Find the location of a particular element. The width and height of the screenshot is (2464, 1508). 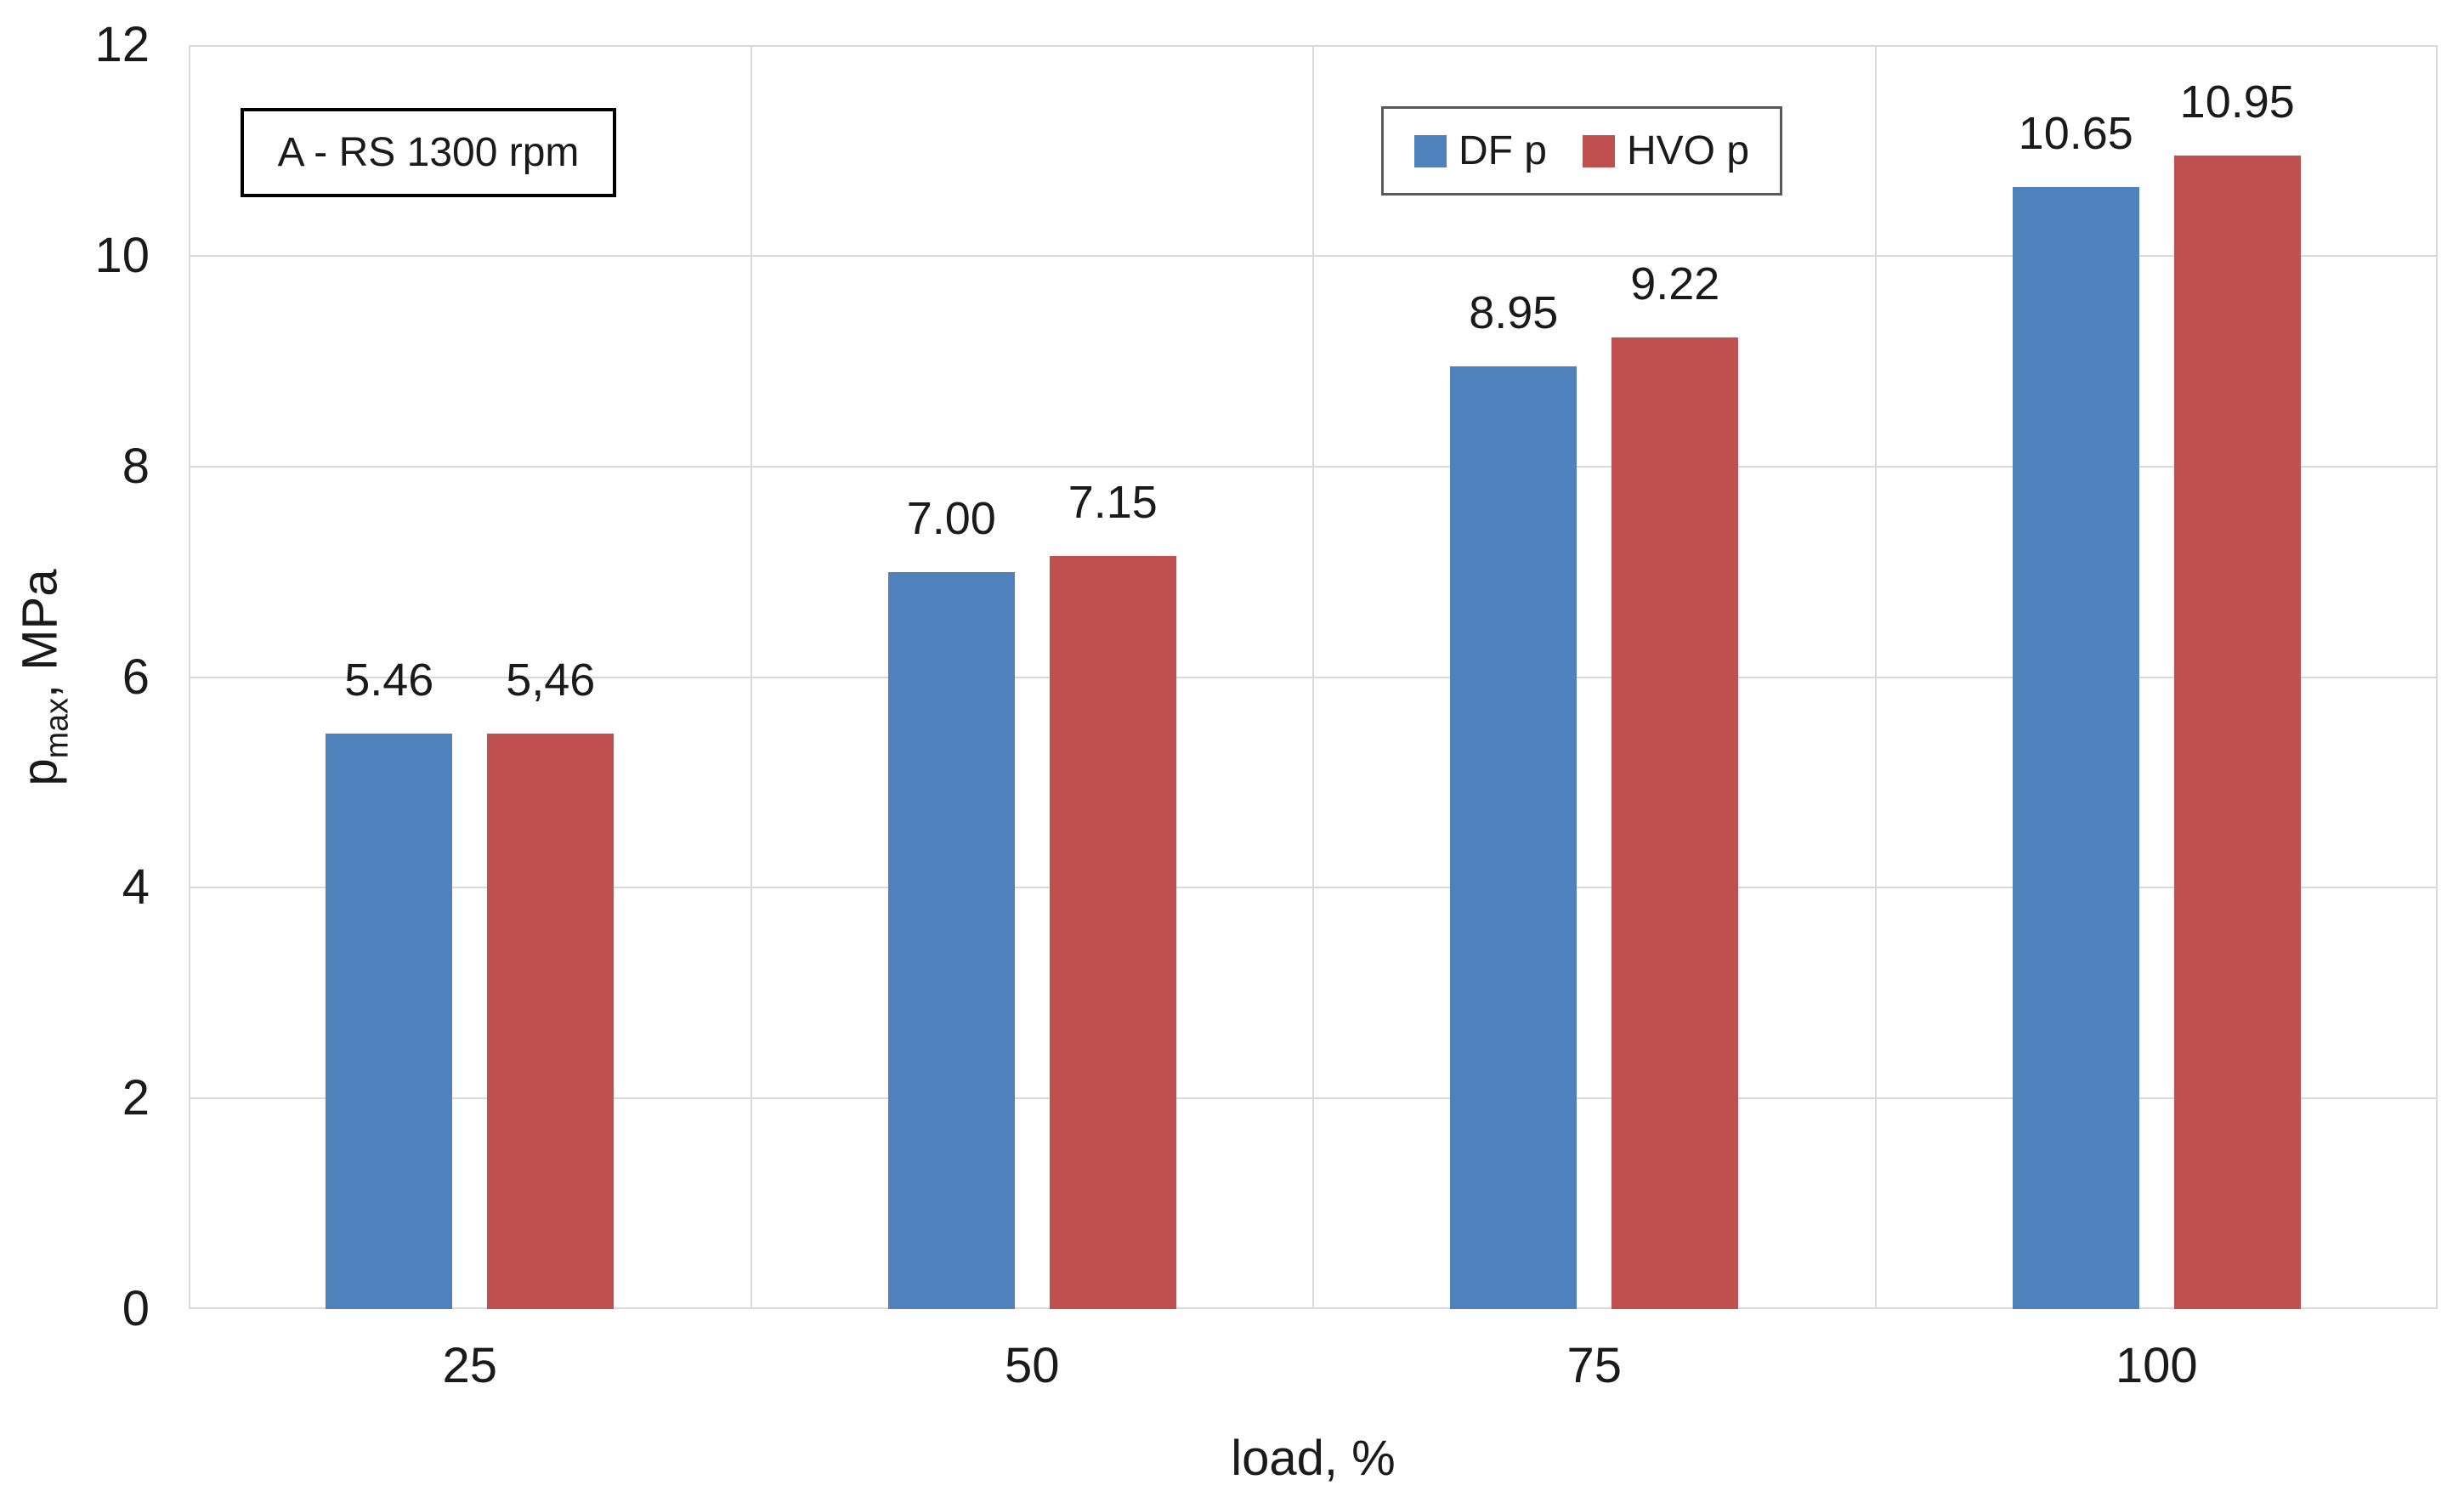

bar-value-label: 5,46 is located at coordinates (551, 680).